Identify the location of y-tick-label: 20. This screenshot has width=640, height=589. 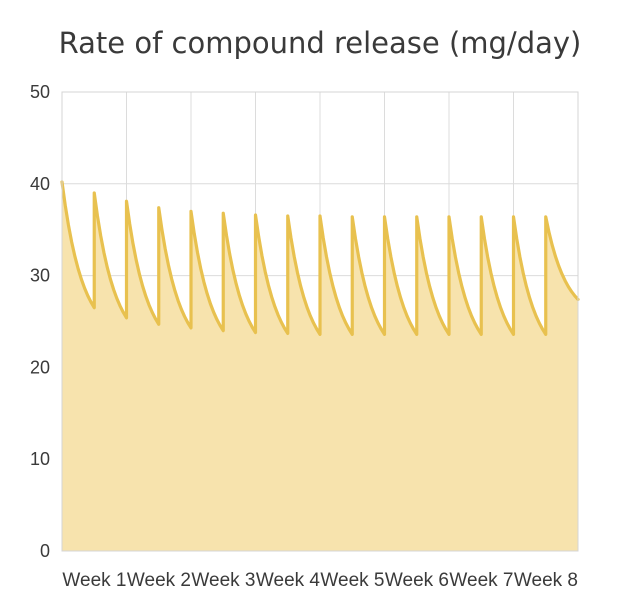
(40, 367).